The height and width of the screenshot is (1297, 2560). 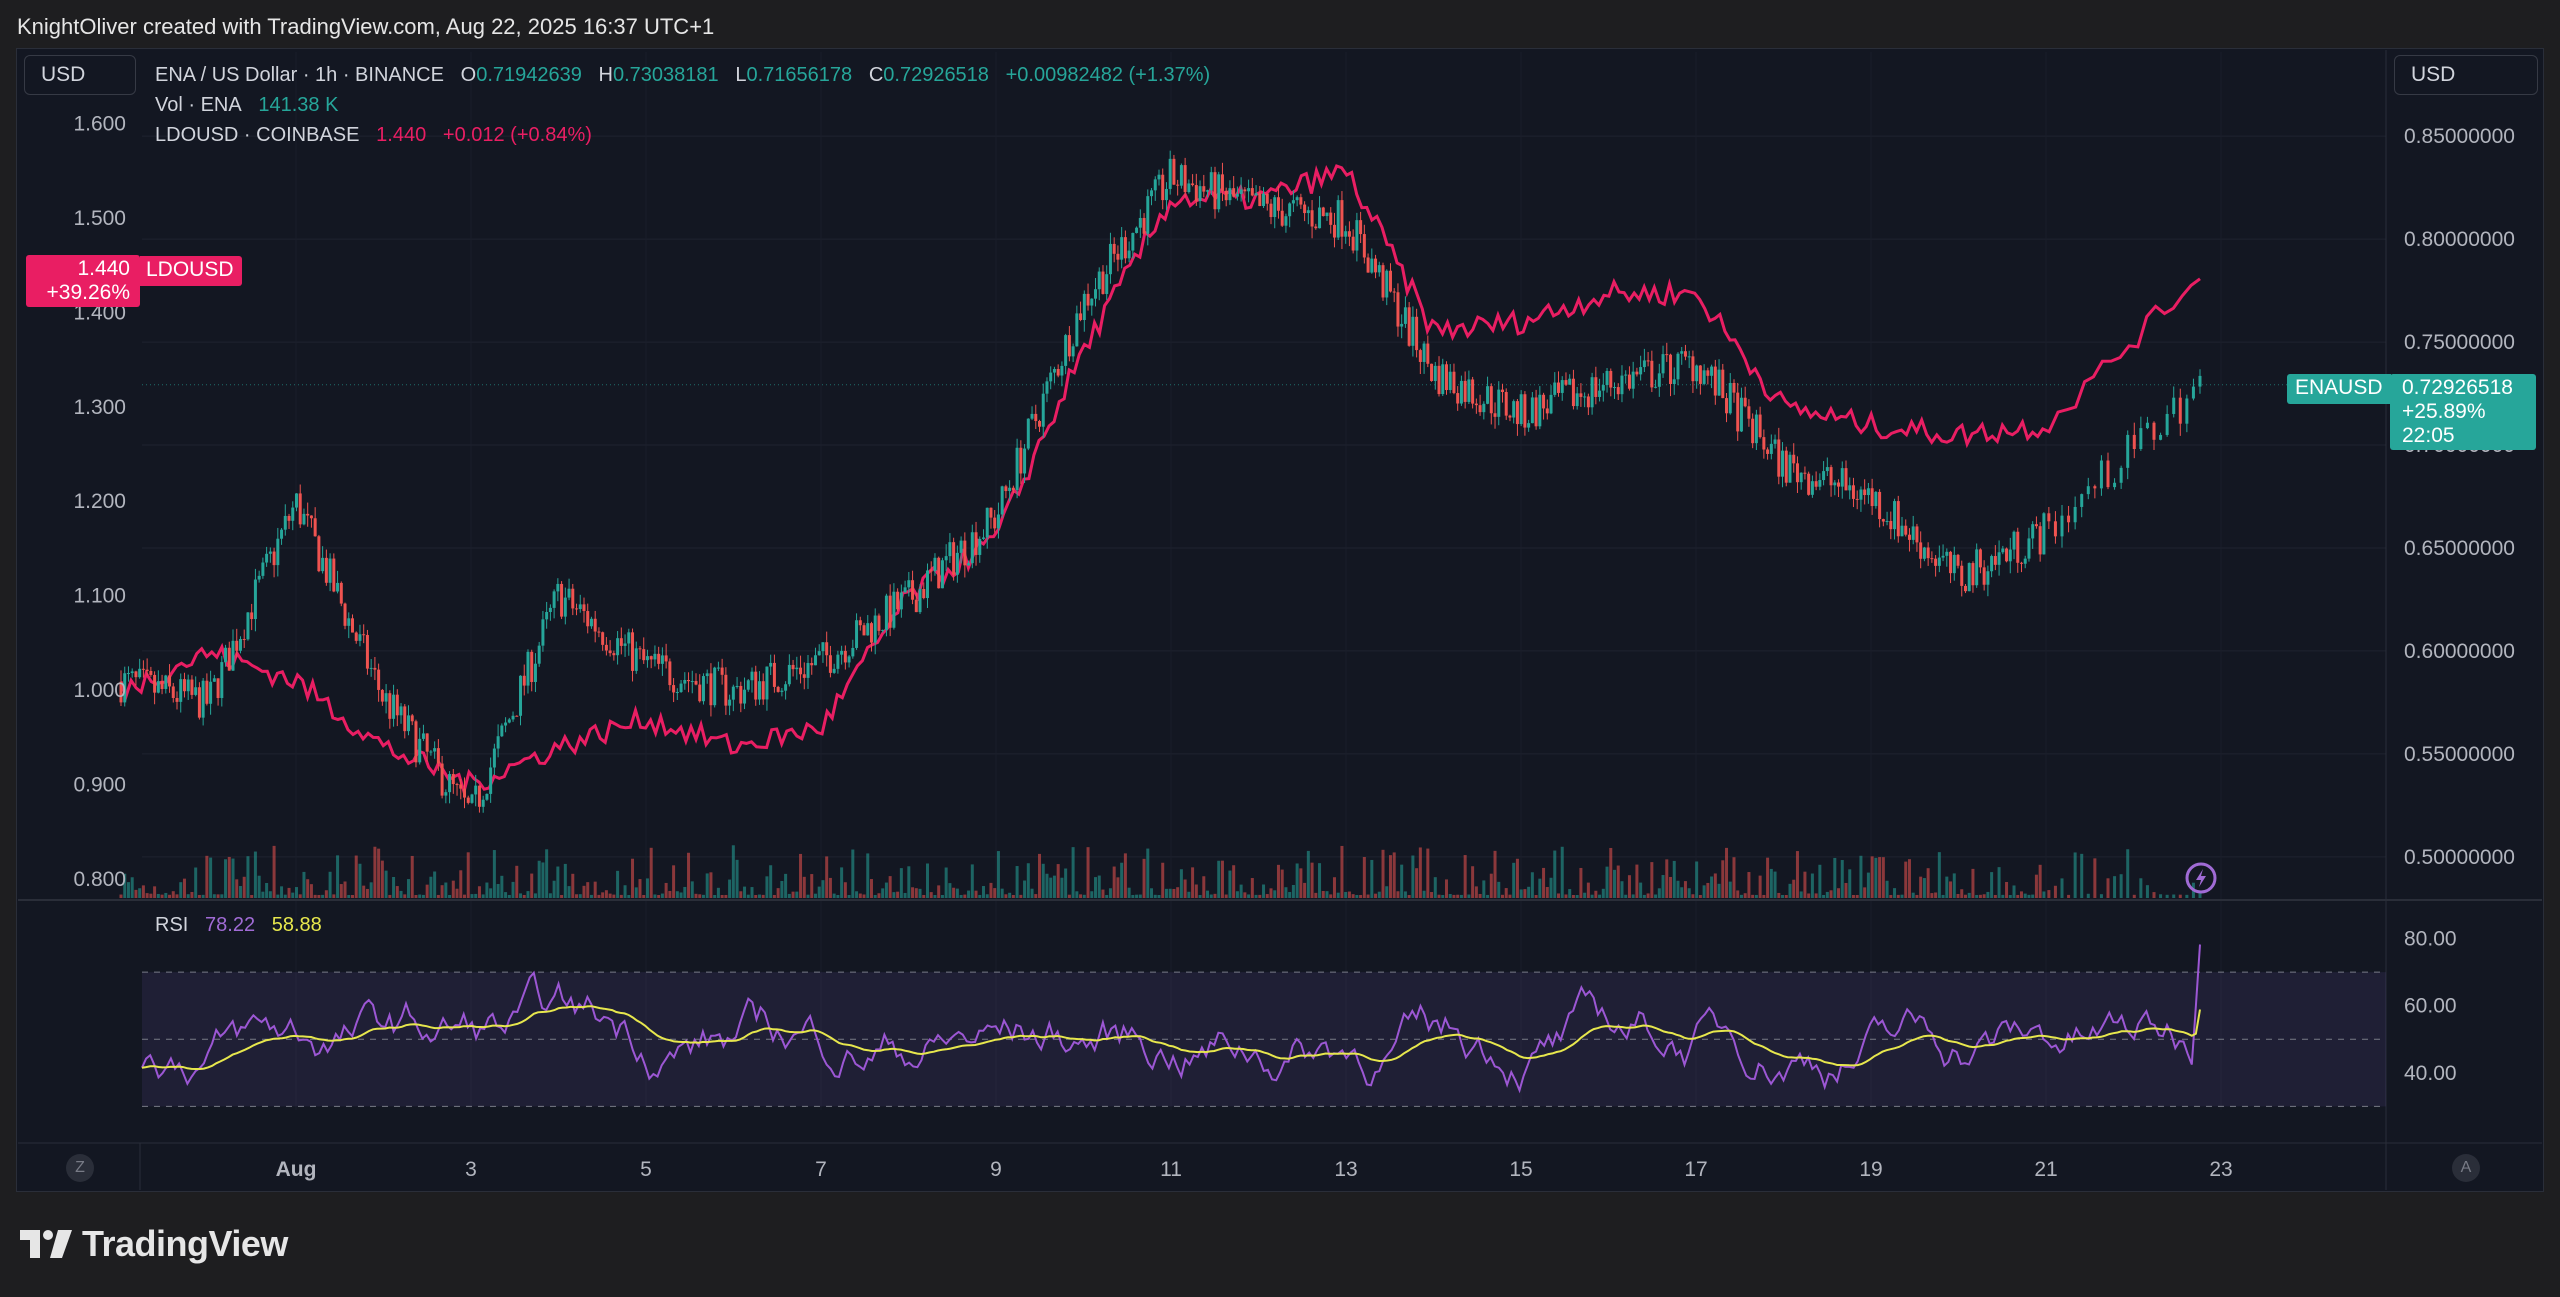 What do you see at coordinates (799, 75) in the screenshot?
I see `low-value: 0.71656178` at bounding box center [799, 75].